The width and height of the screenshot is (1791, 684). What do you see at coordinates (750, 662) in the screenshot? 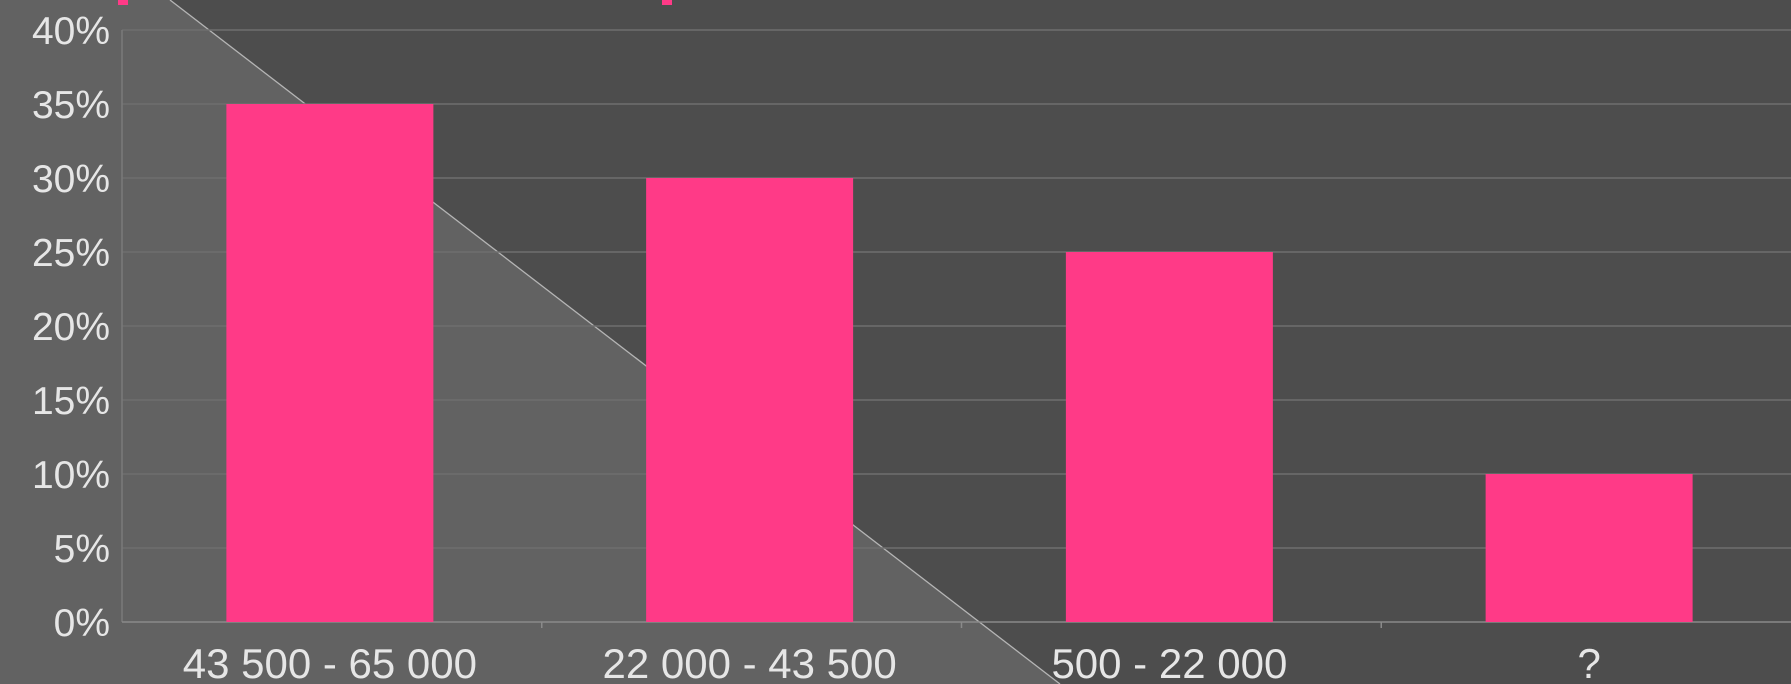
I see `x-tick-label: 22 000 - 43 500` at bounding box center [750, 662].